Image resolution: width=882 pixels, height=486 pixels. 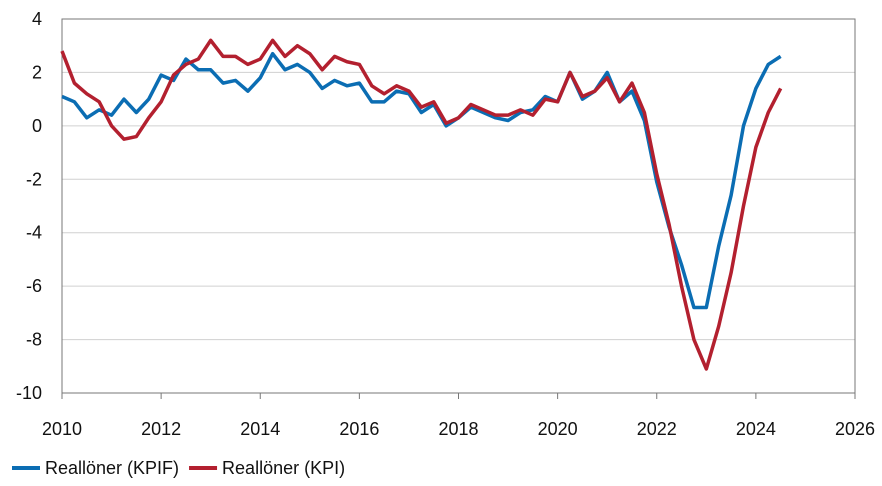 What do you see at coordinates (855, 429) in the screenshot?
I see `x-tick-label: 2026` at bounding box center [855, 429].